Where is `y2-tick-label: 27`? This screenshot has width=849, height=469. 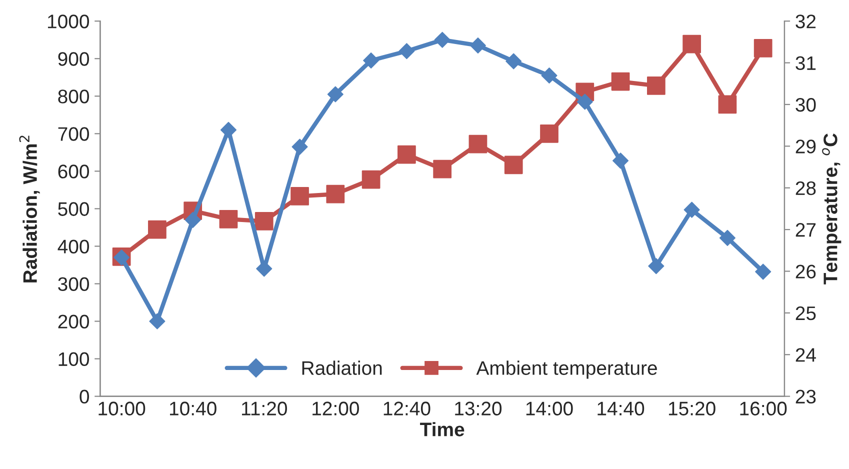 y2-tick-label: 27 is located at coordinates (806, 230).